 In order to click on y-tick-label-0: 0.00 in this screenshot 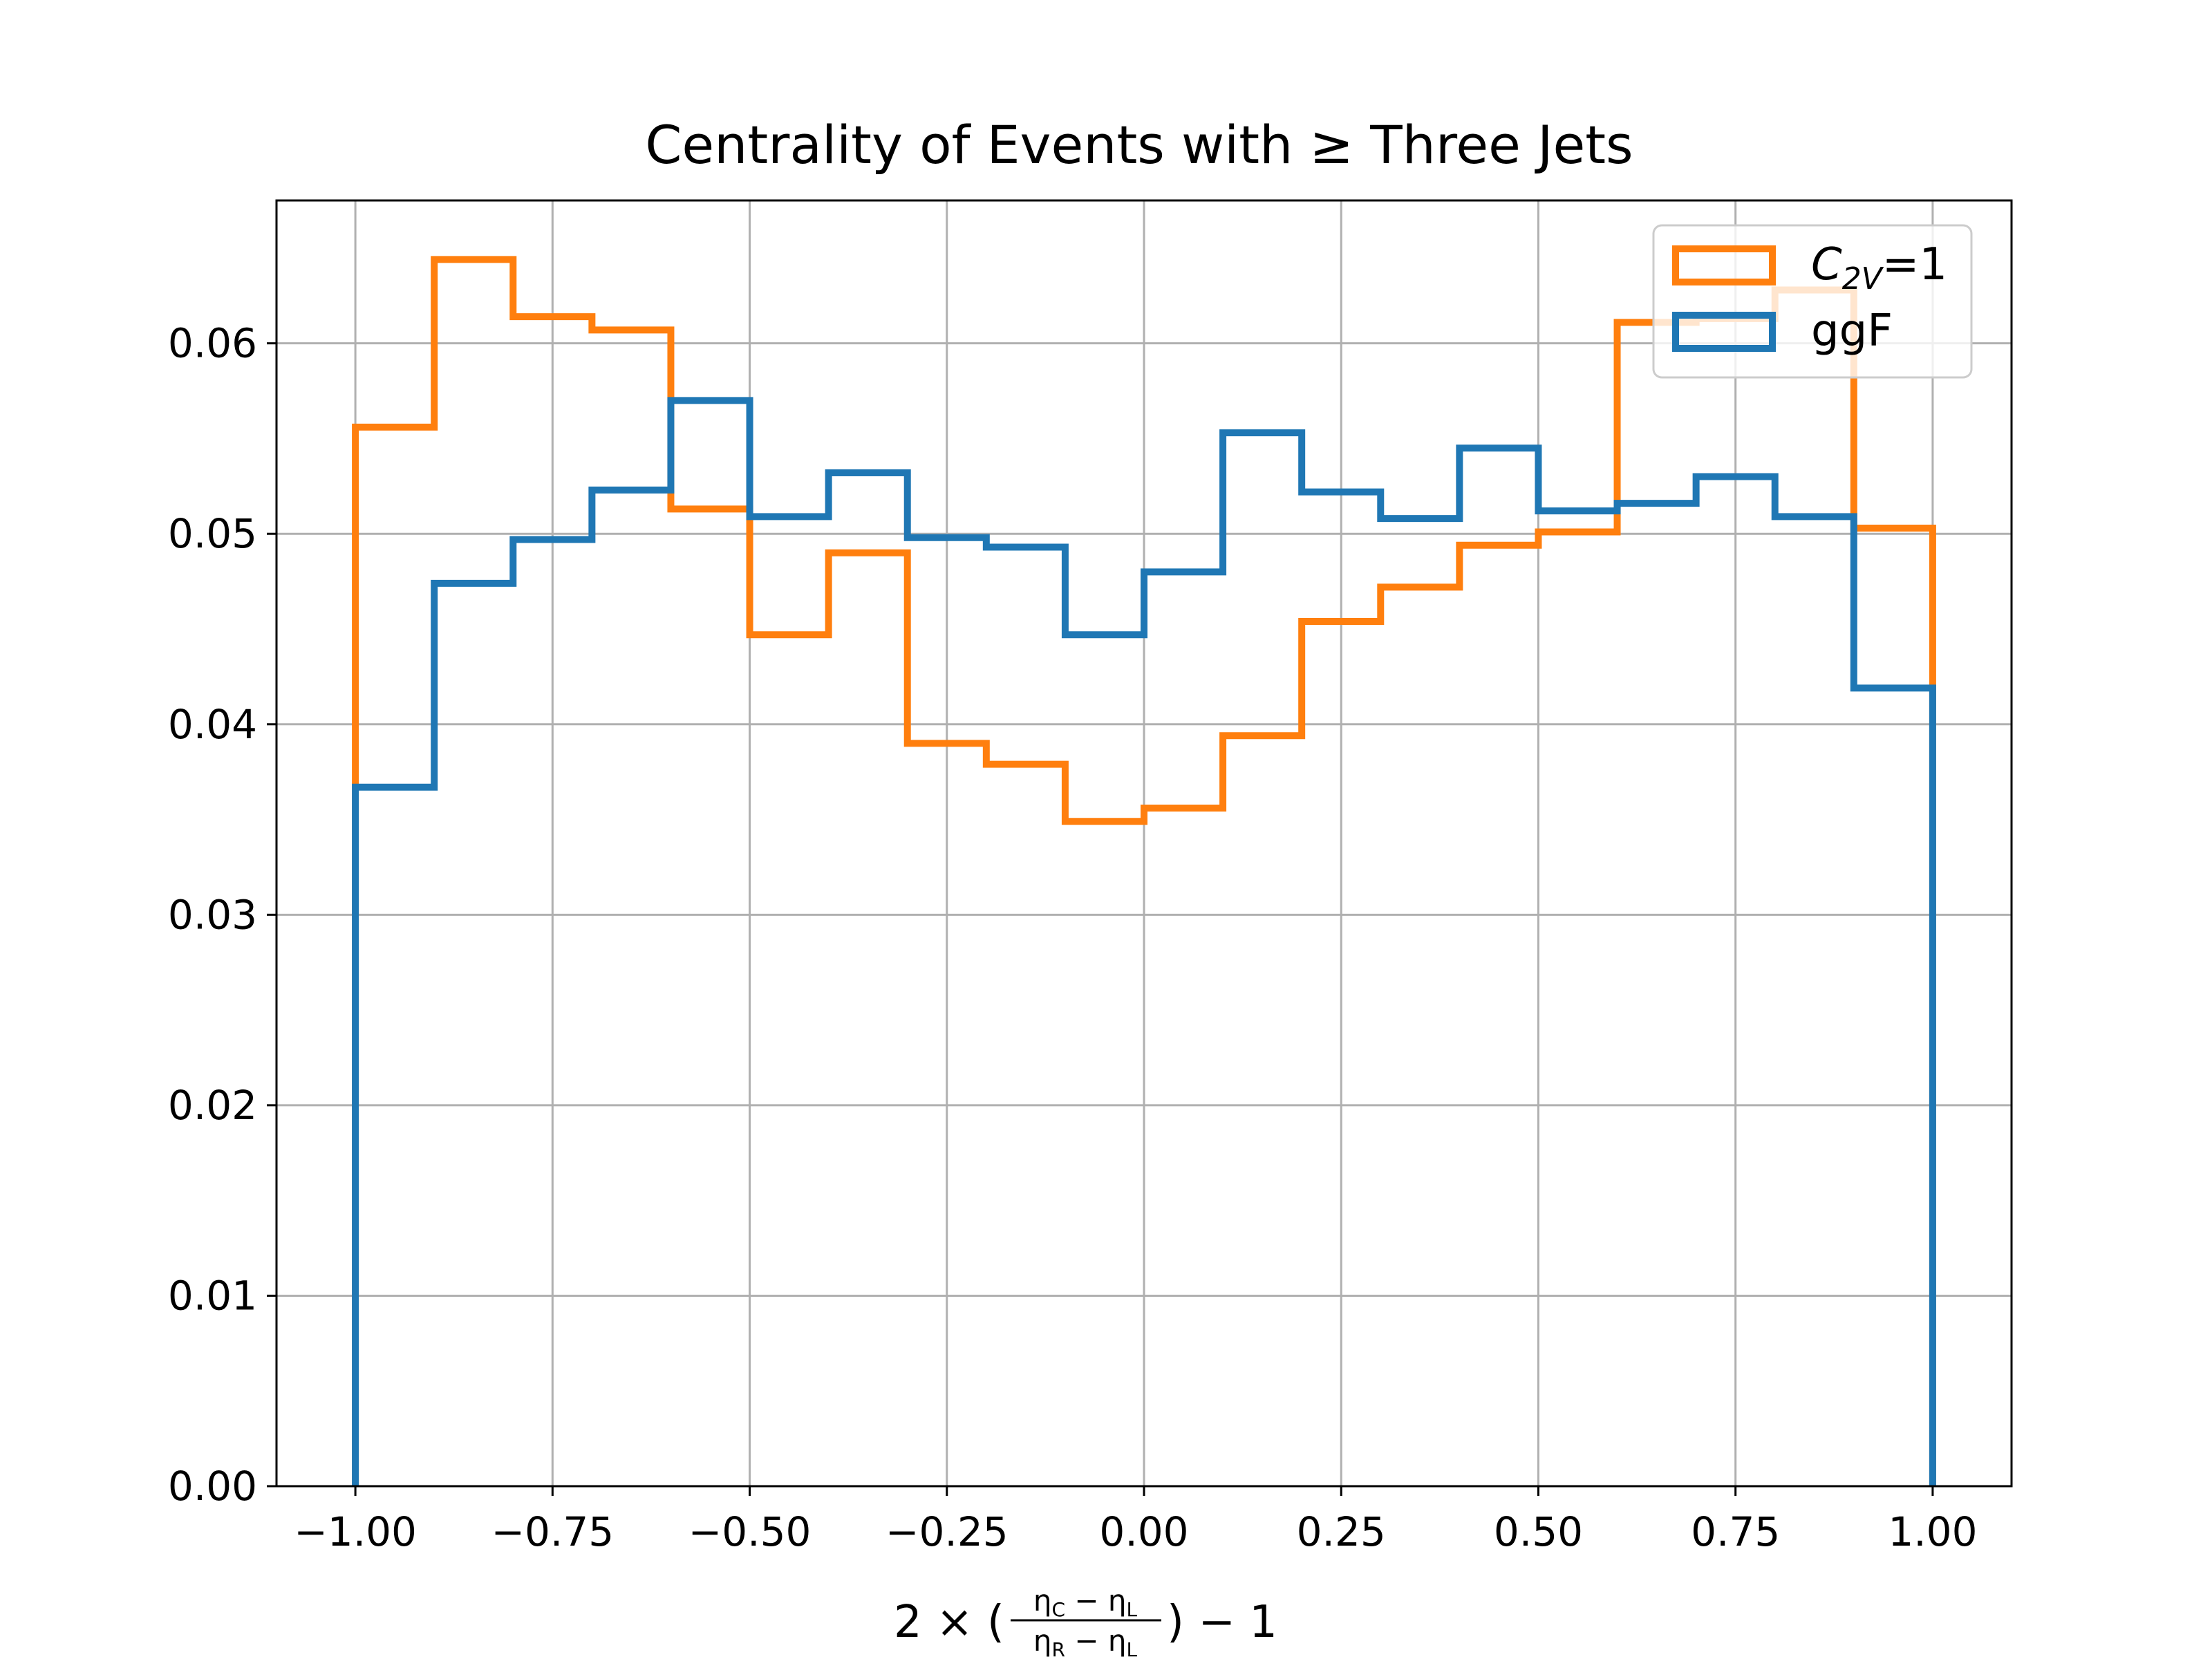, I will do `click(212, 1487)`.